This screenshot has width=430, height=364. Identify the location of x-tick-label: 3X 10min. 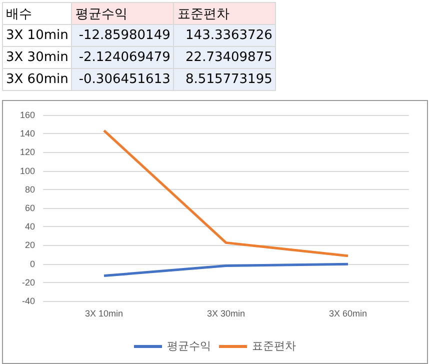
(104, 313).